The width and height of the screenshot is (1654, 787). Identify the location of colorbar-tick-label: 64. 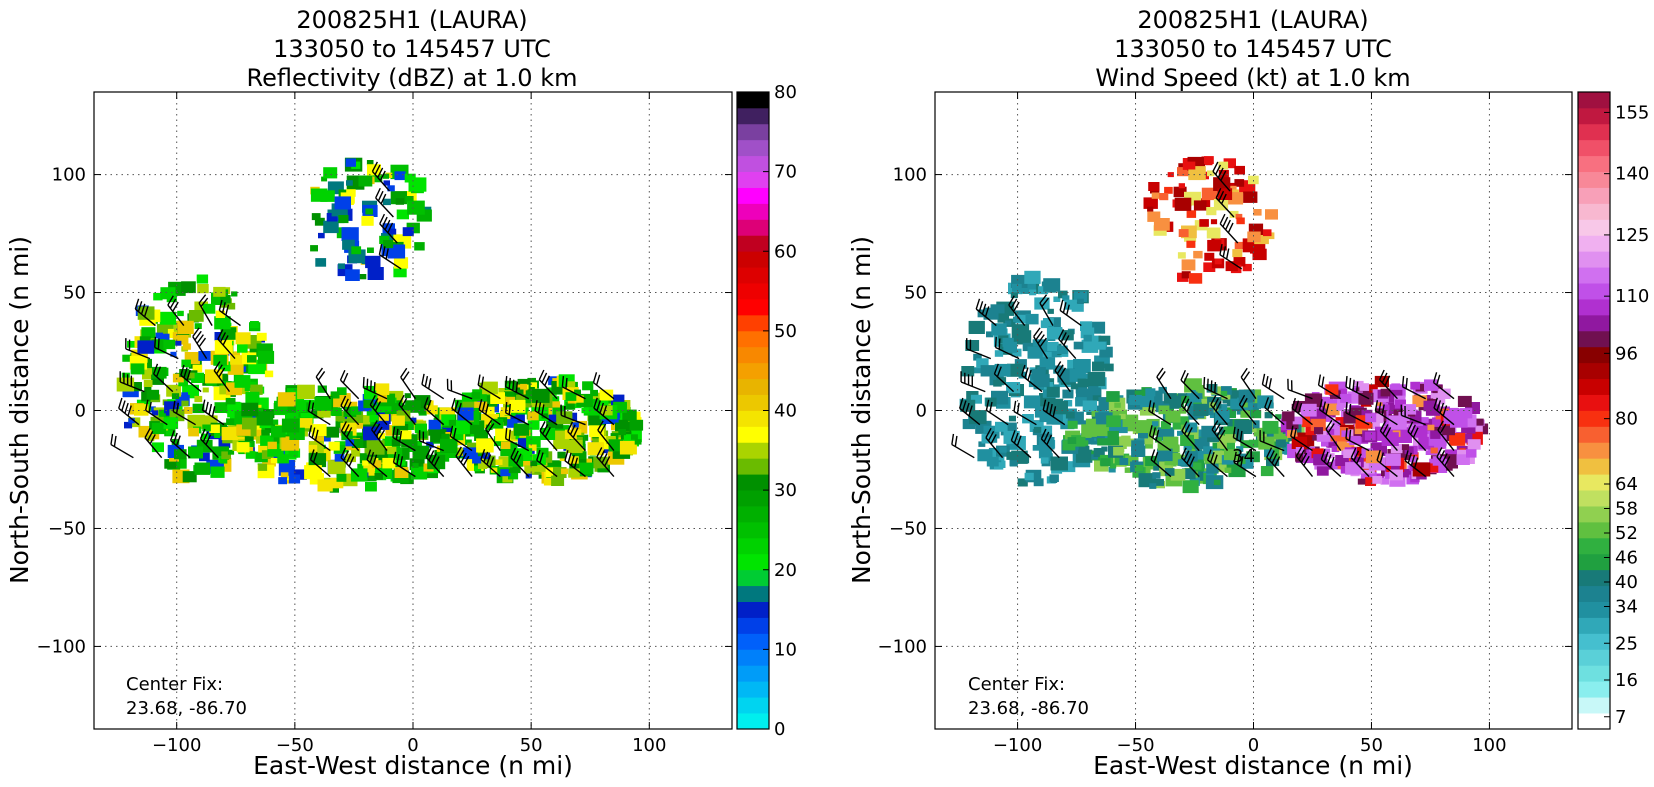
(1626, 484).